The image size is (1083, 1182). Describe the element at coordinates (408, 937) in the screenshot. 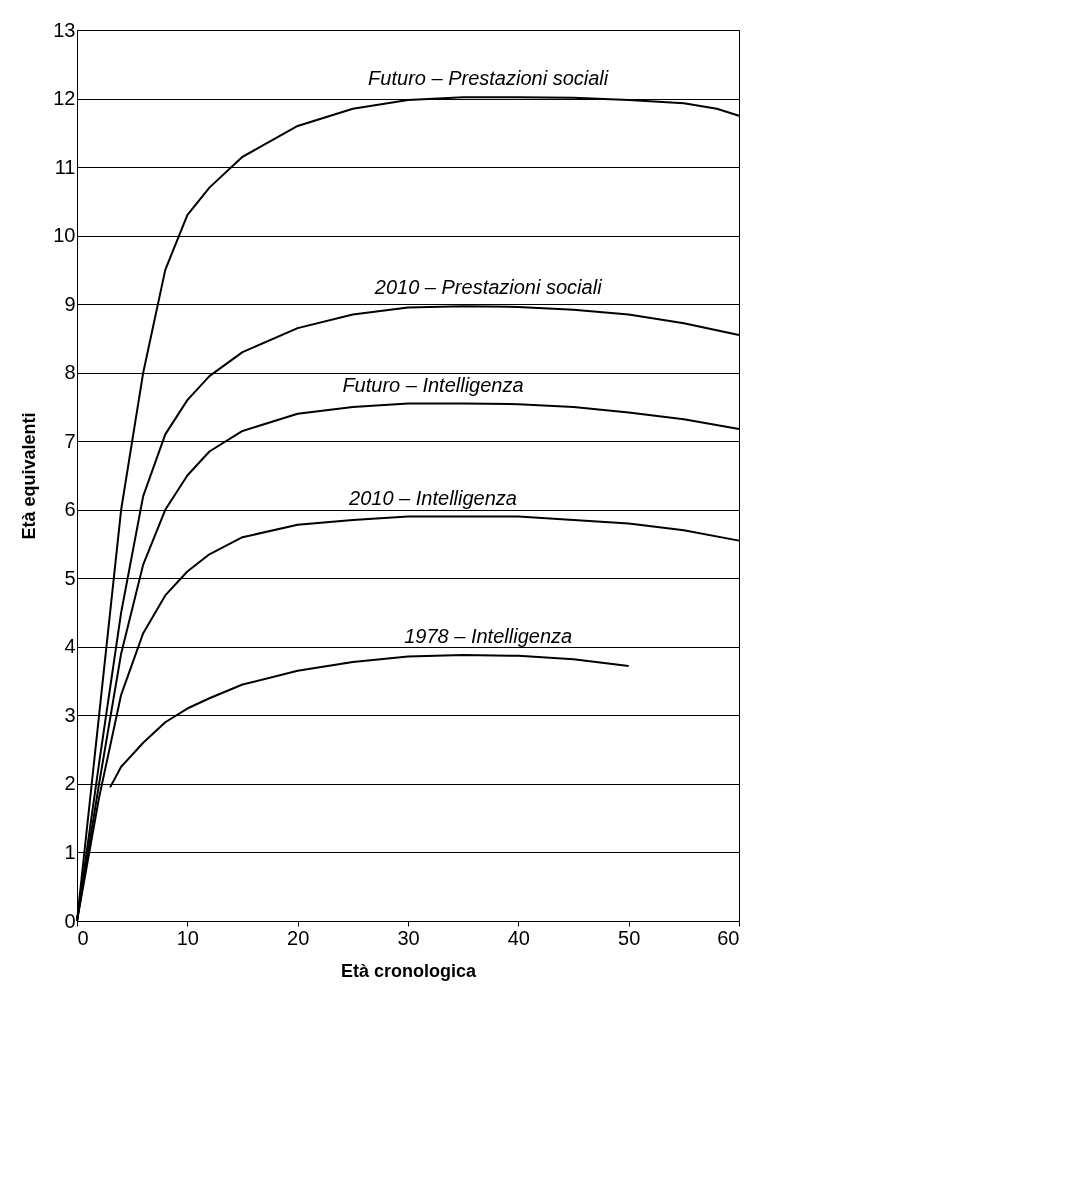

I see `x-tick-label: 30` at that location.